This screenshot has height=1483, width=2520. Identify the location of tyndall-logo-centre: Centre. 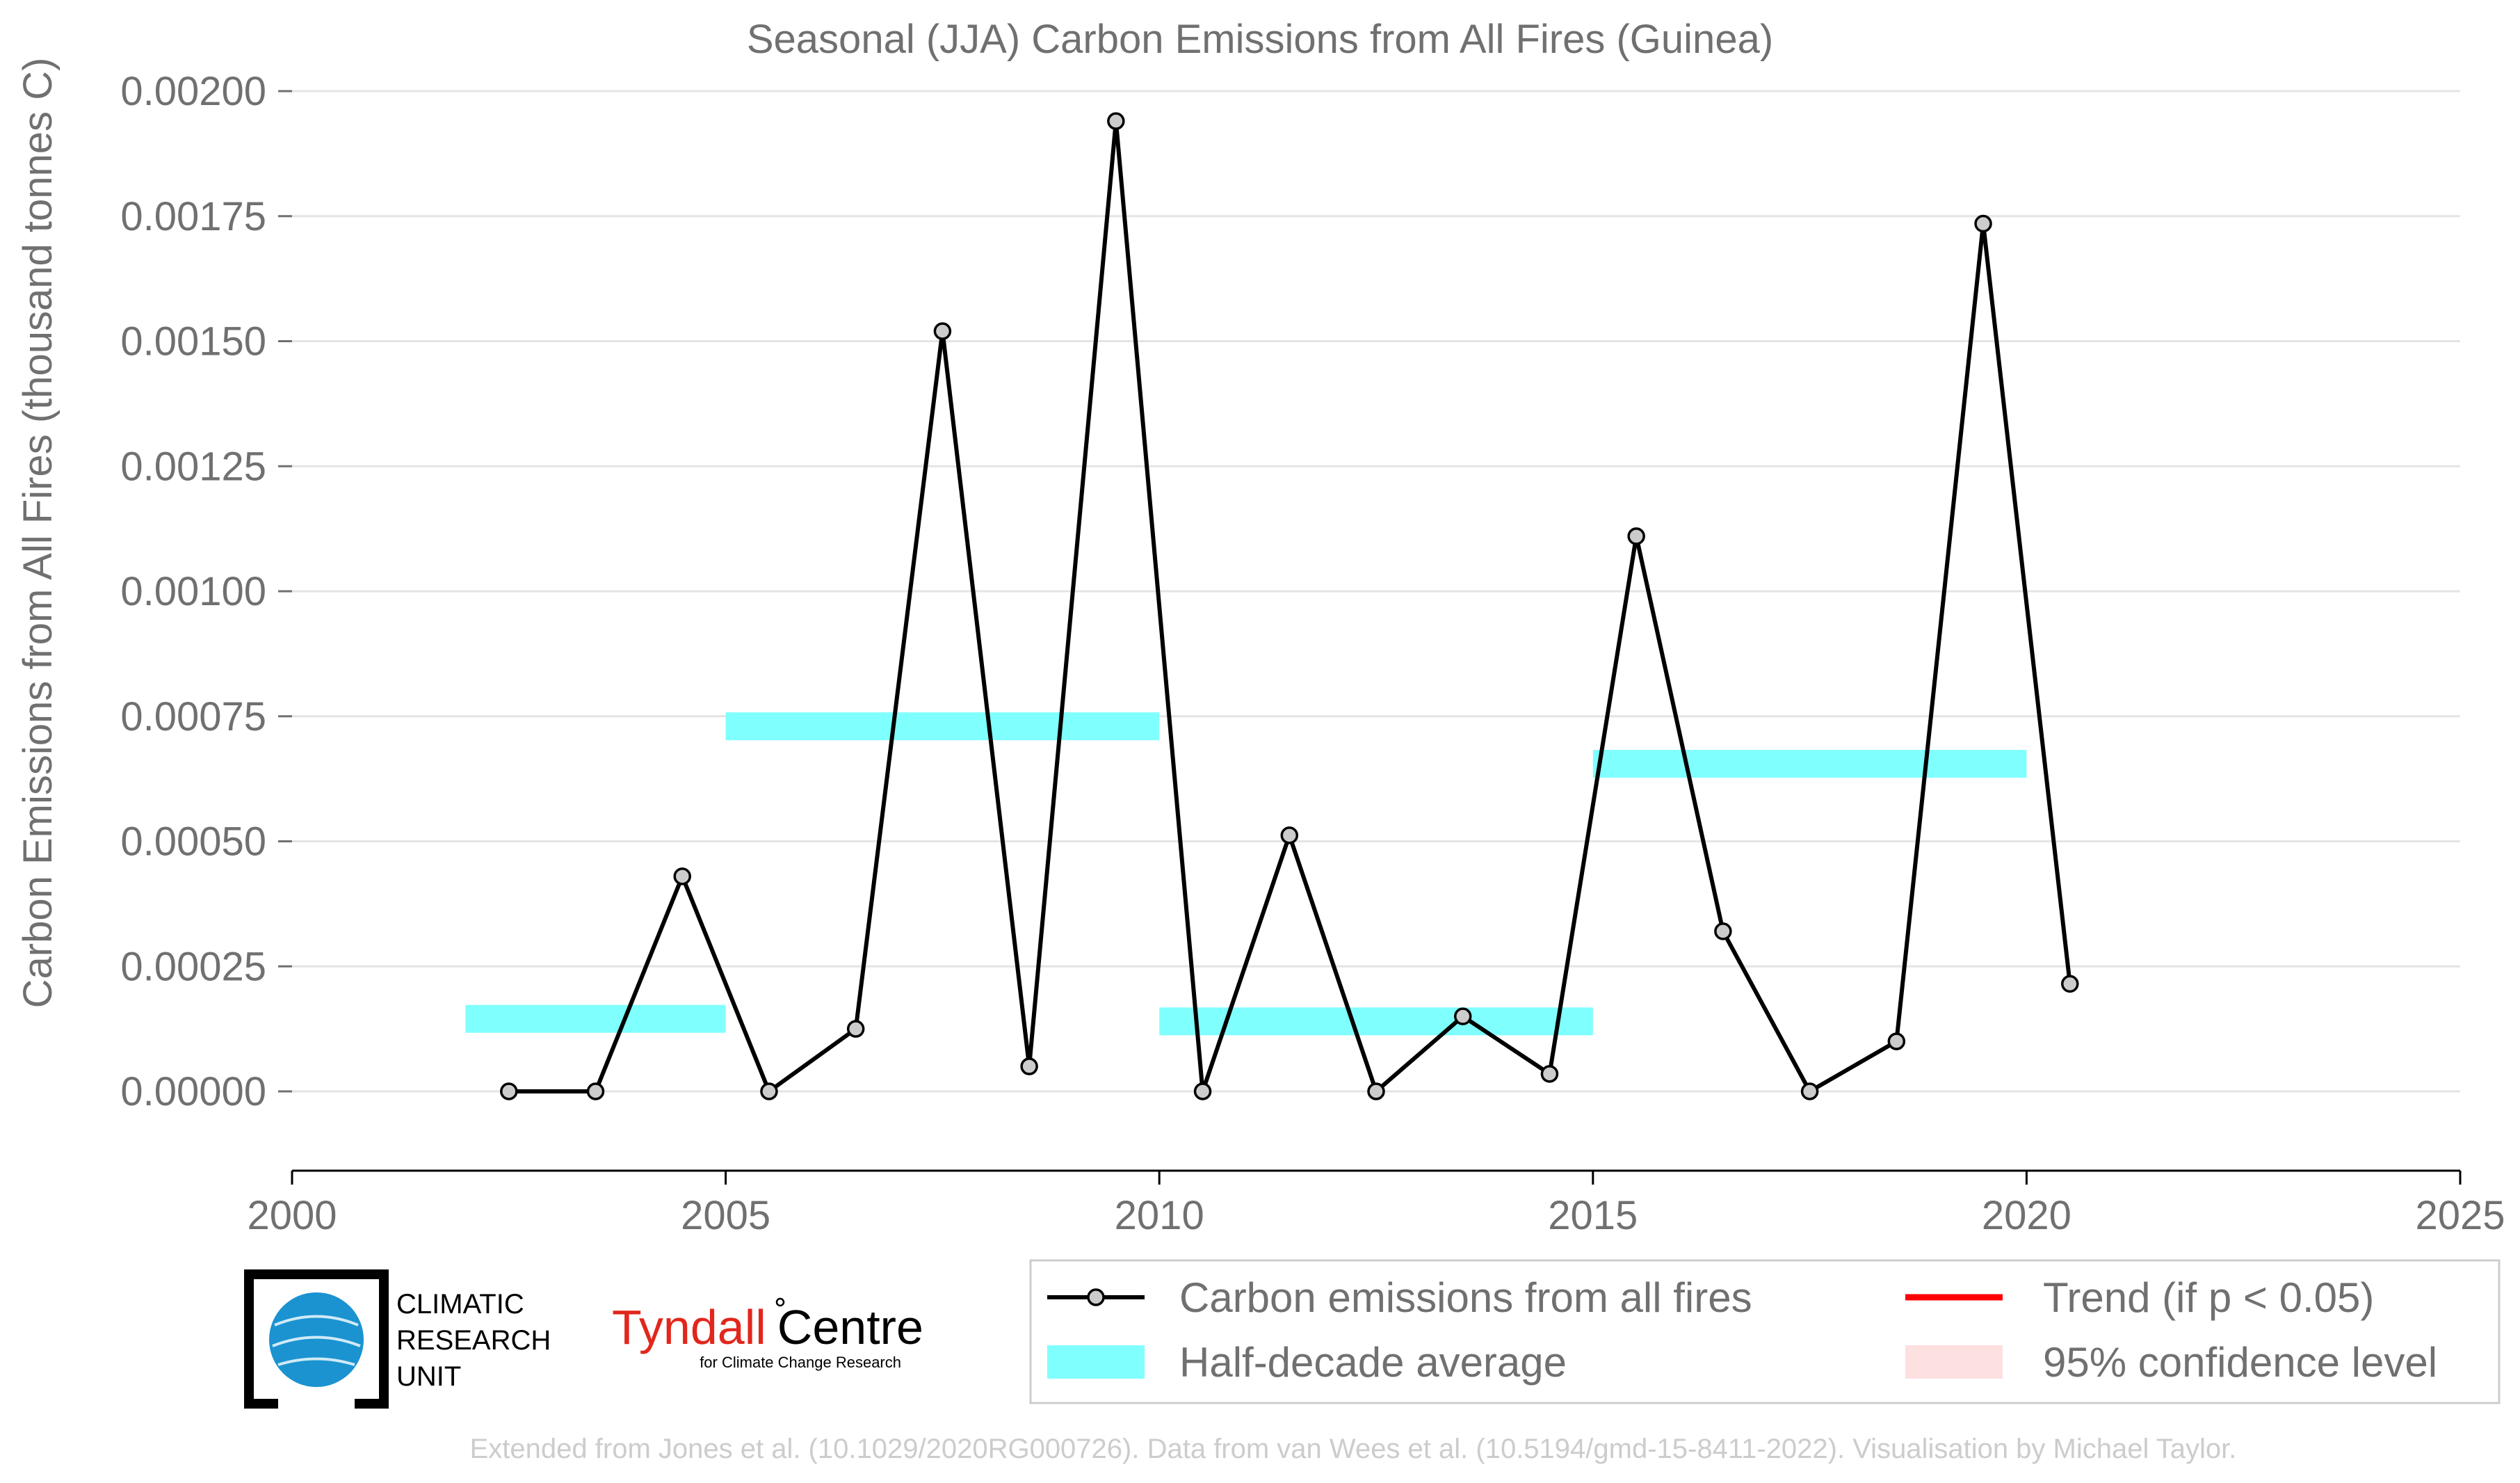
(850, 1327).